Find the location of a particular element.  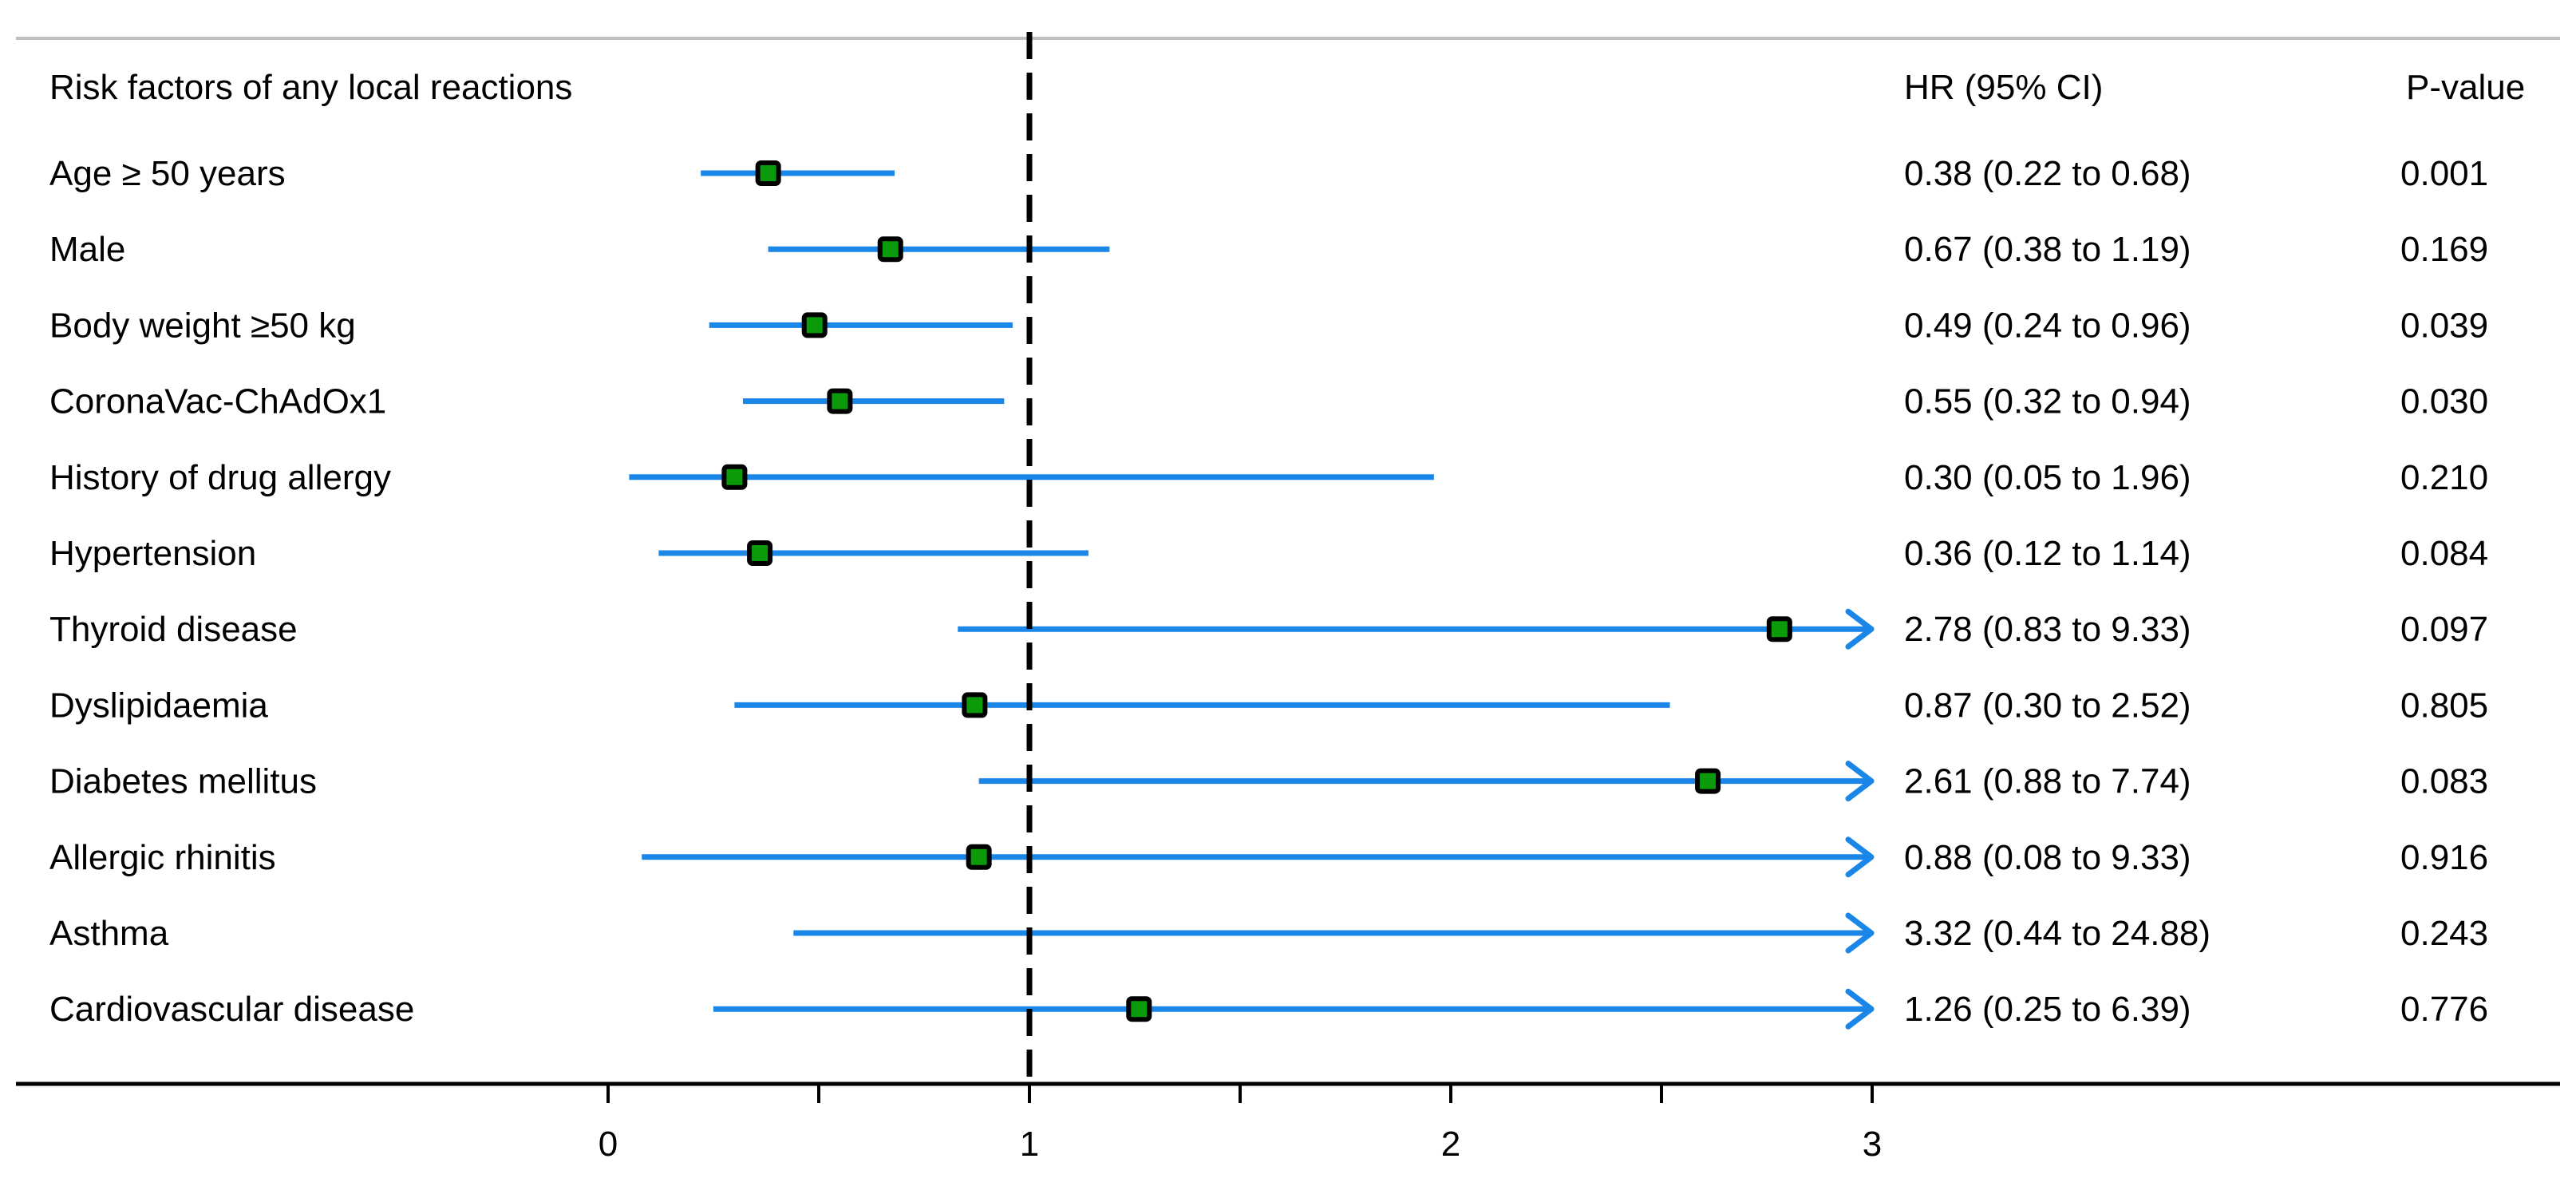

row-label: Age ≥ 50 years is located at coordinates (167, 173).